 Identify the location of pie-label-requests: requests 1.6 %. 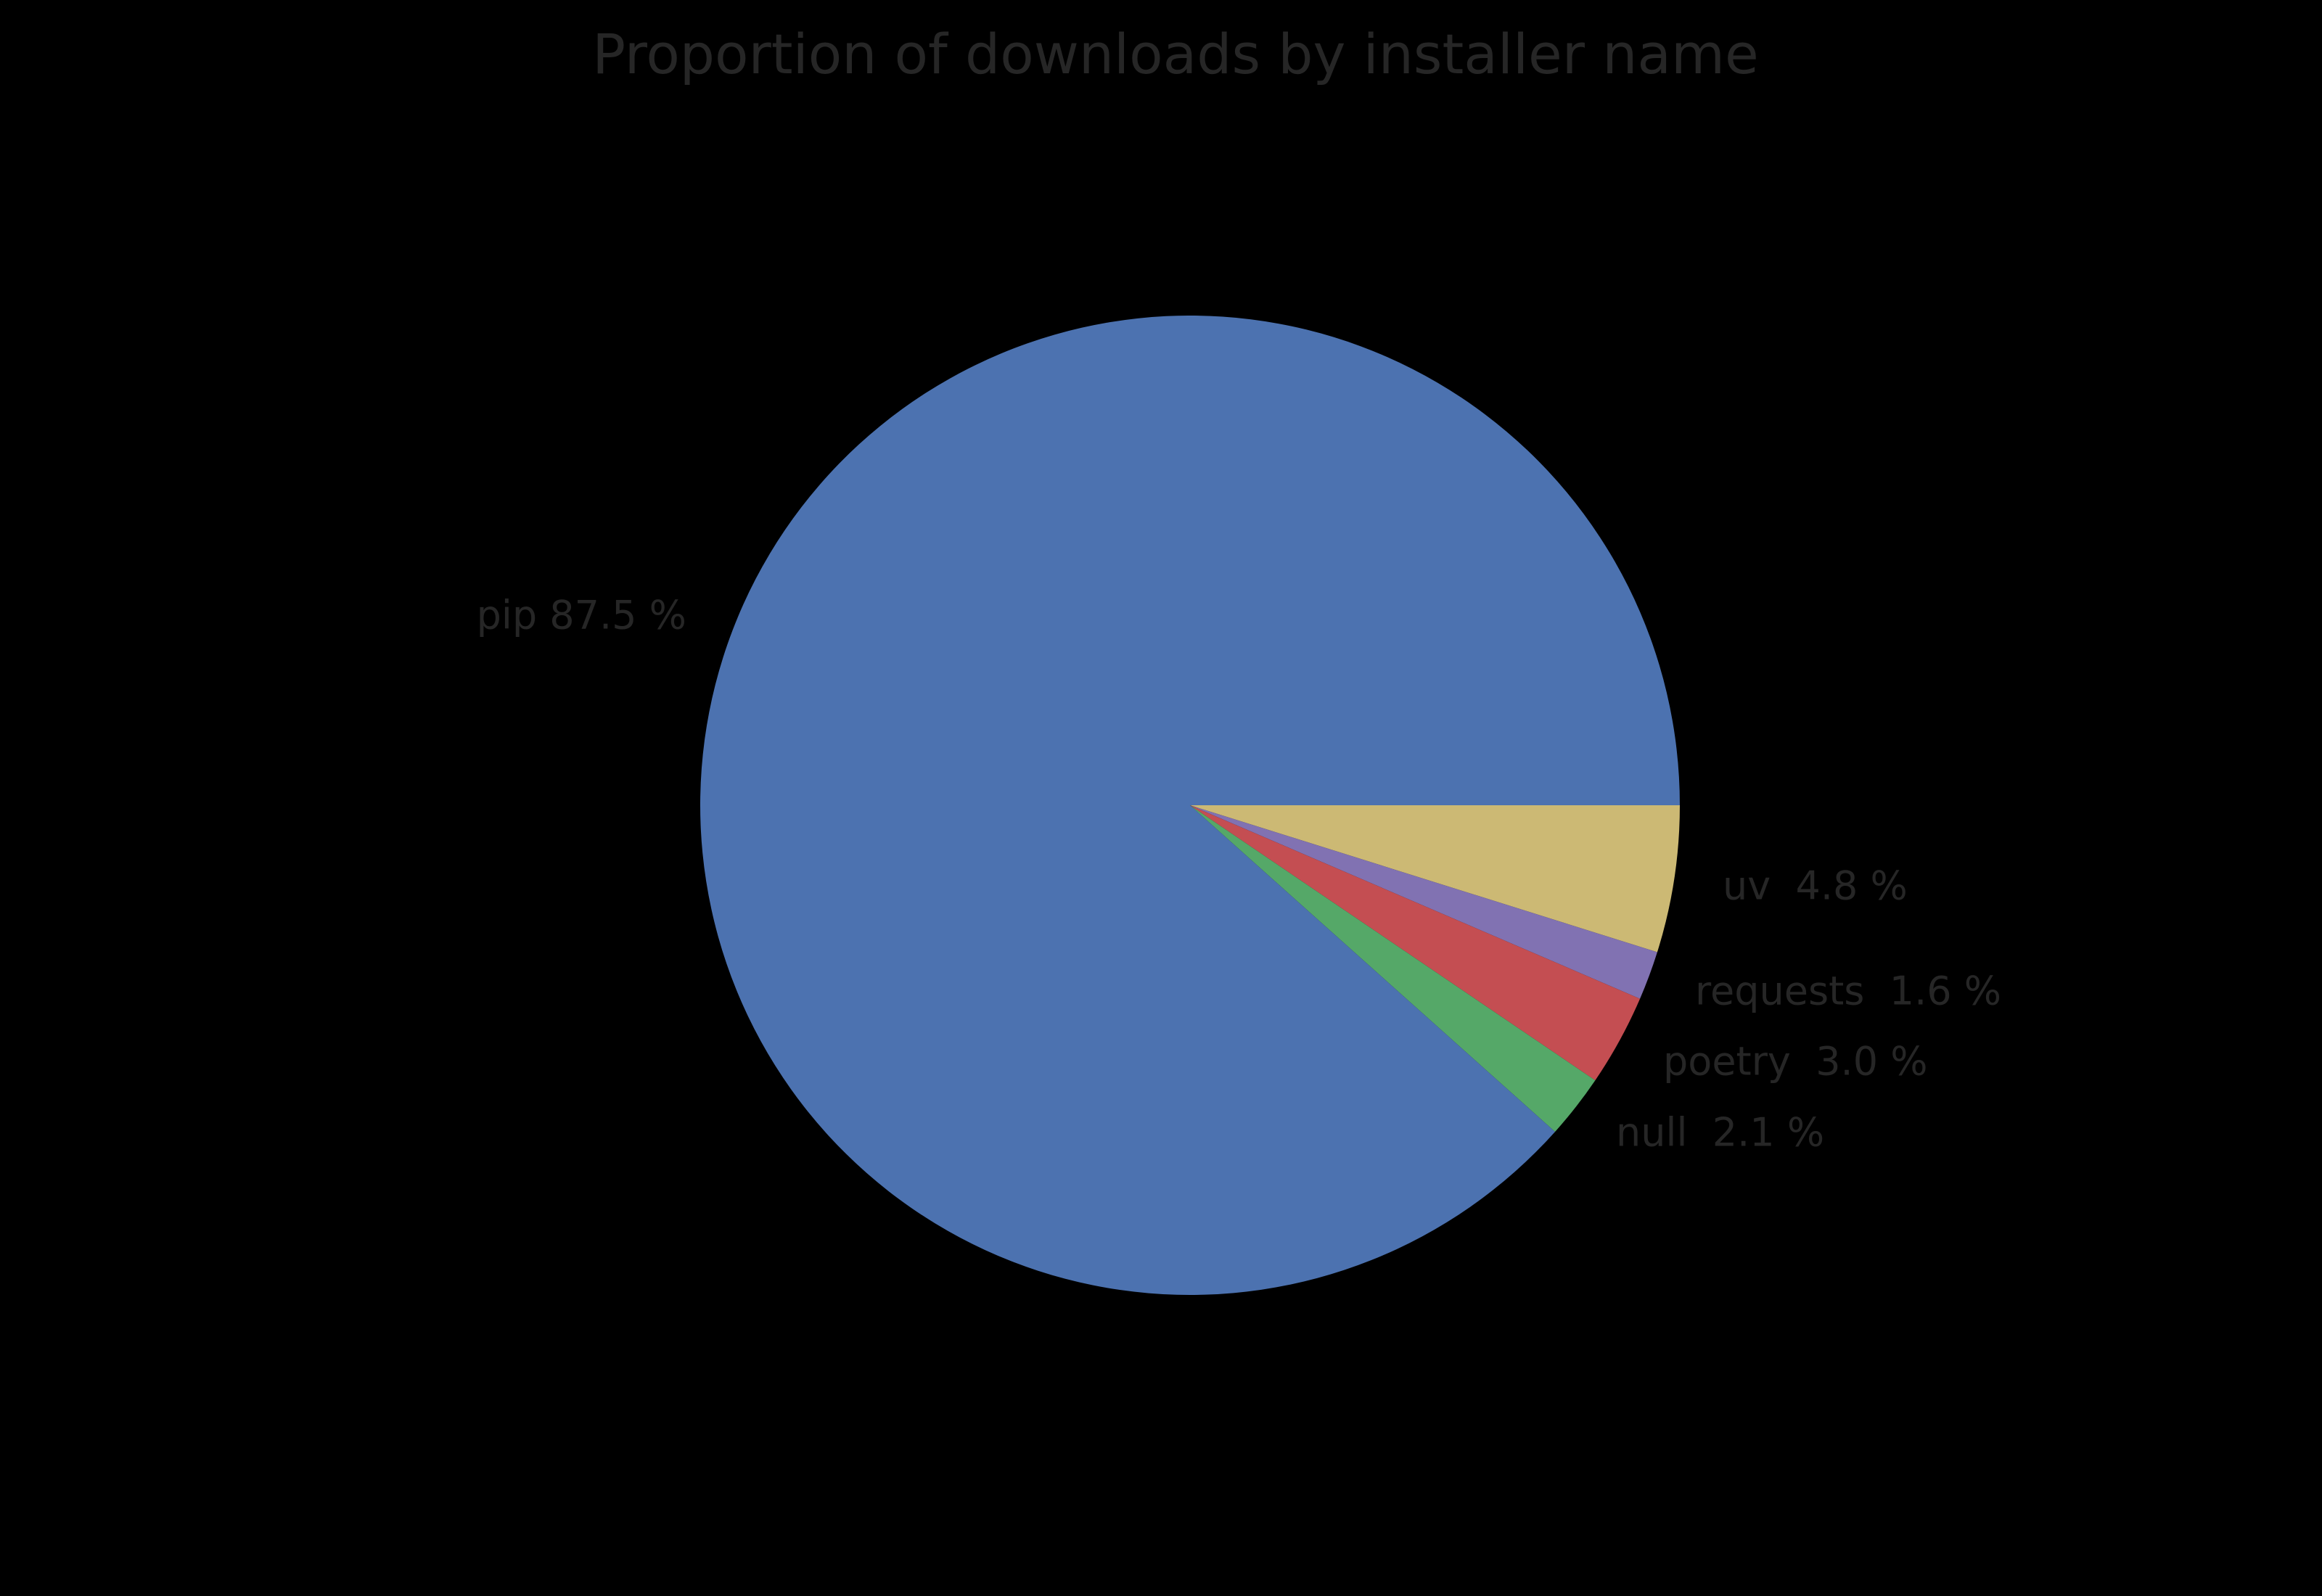
(1848, 991).